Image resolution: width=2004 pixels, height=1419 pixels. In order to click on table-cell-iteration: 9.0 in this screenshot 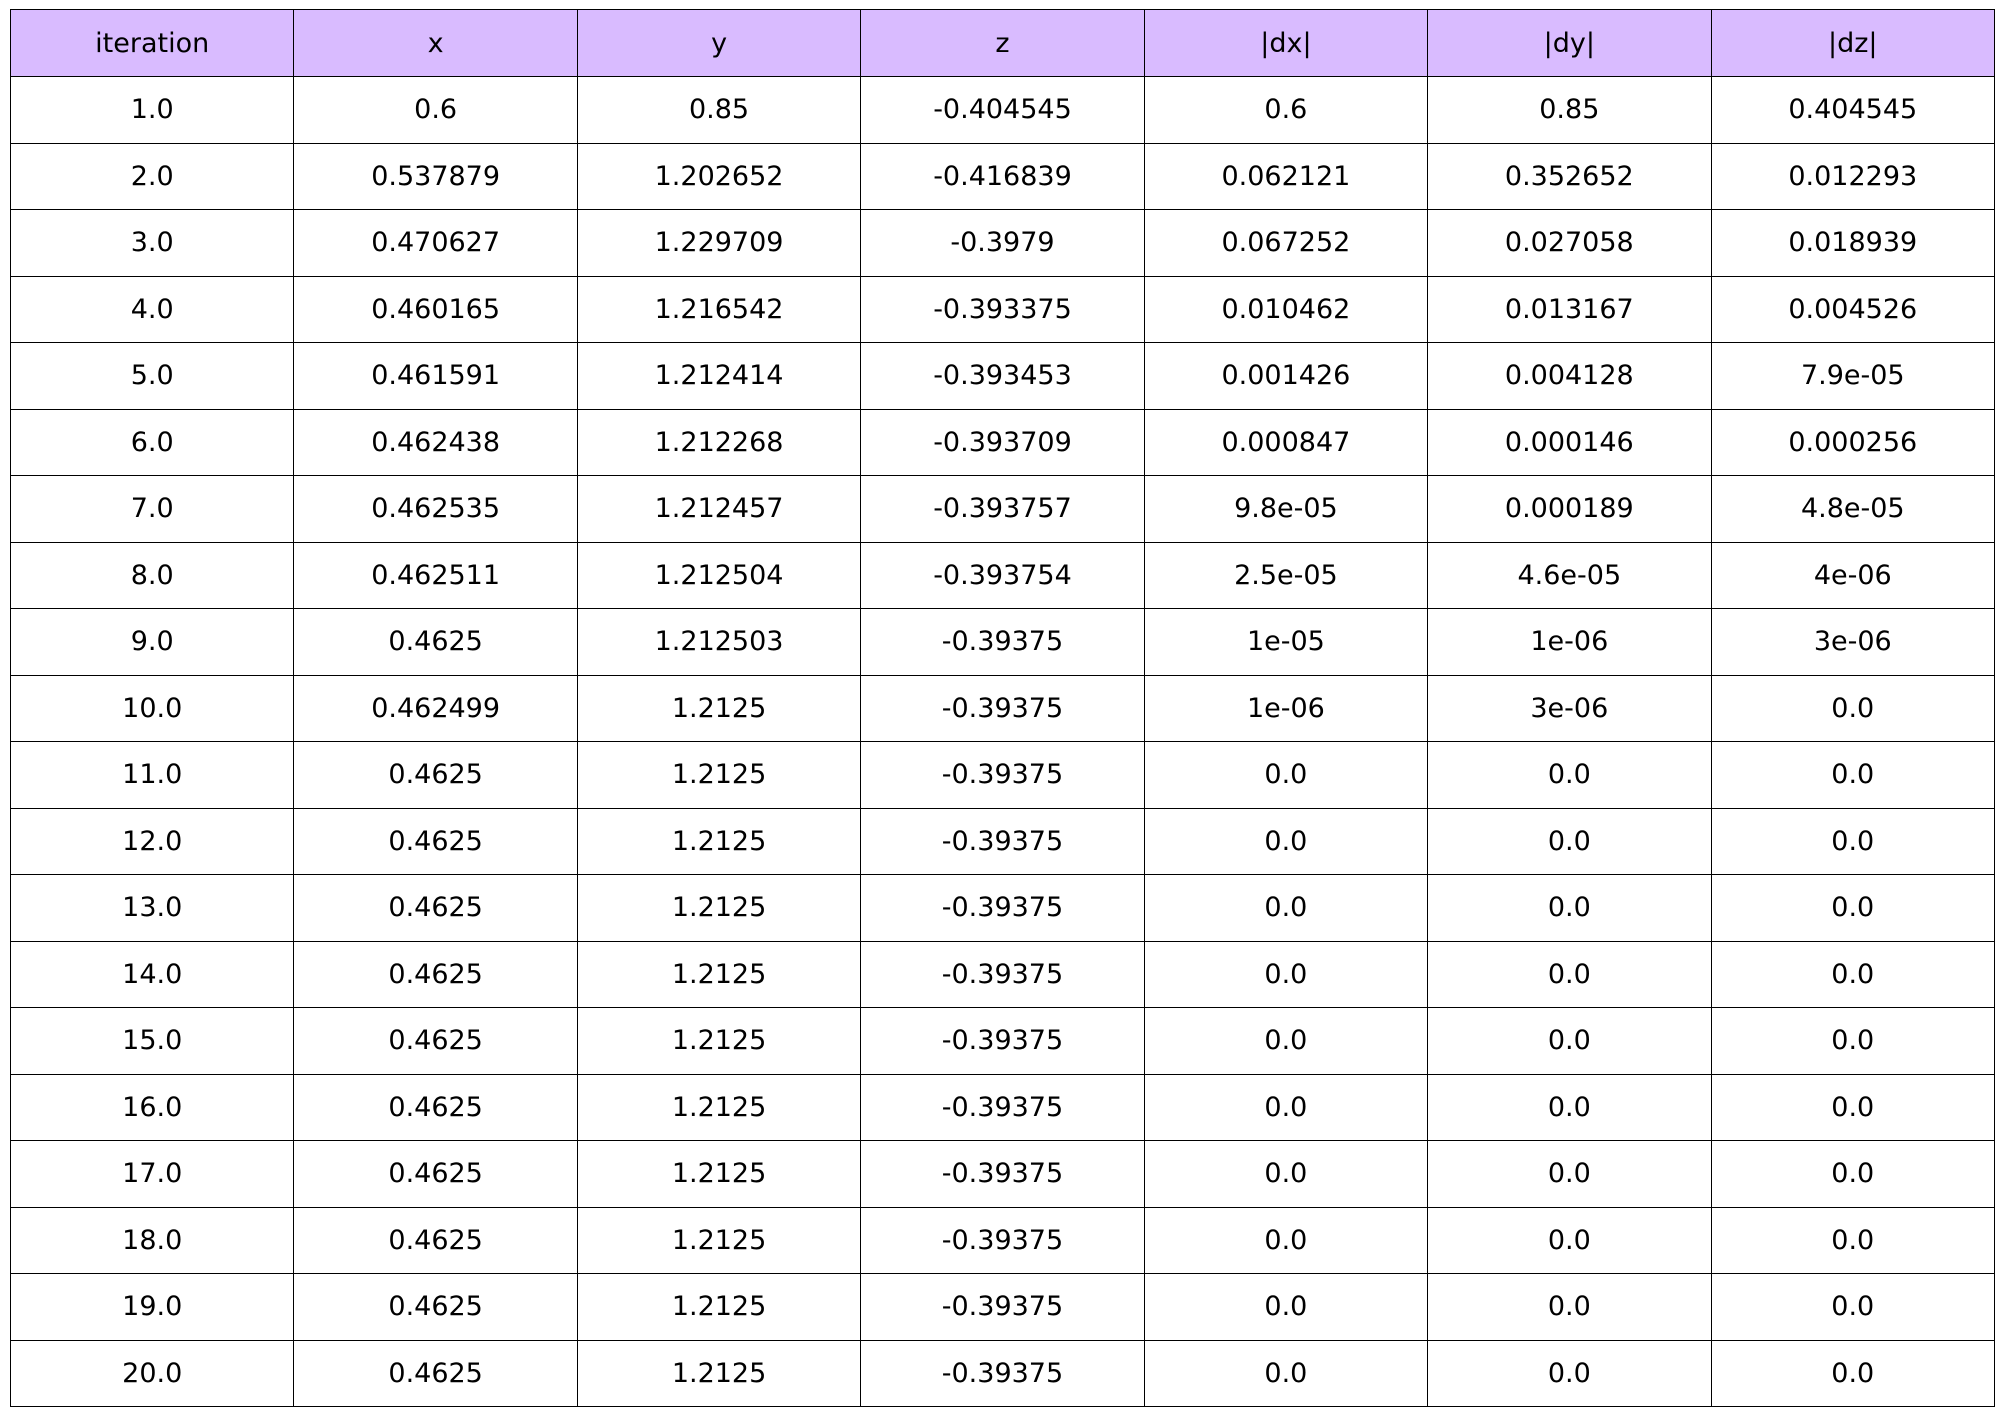, I will do `click(152, 642)`.